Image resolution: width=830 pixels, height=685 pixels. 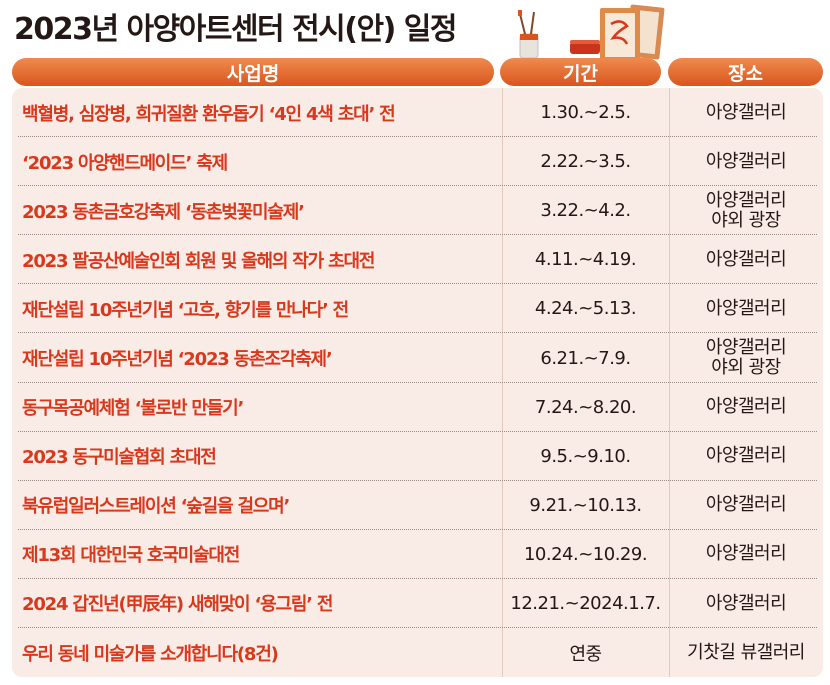 What do you see at coordinates (150, 654) in the screenshot?
I see `event-name: 우리 동네 미술가를 소개합니다(8건)` at bounding box center [150, 654].